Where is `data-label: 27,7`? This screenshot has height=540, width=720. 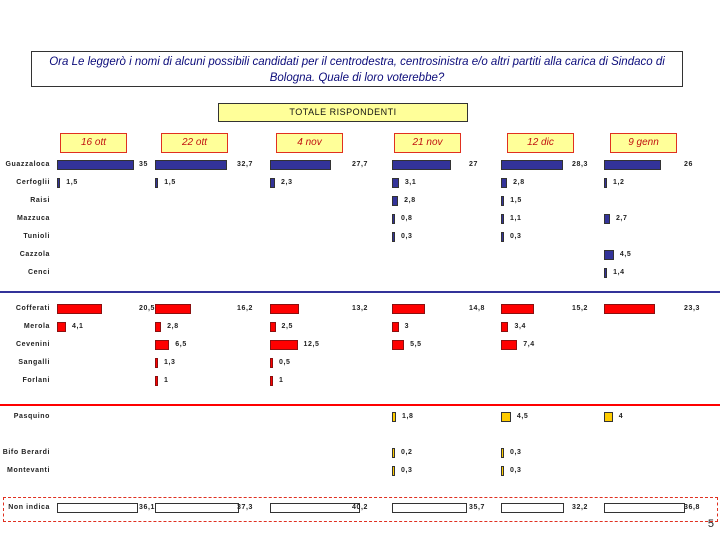 data-label: 27,7 is located at coordinates (360, 164).